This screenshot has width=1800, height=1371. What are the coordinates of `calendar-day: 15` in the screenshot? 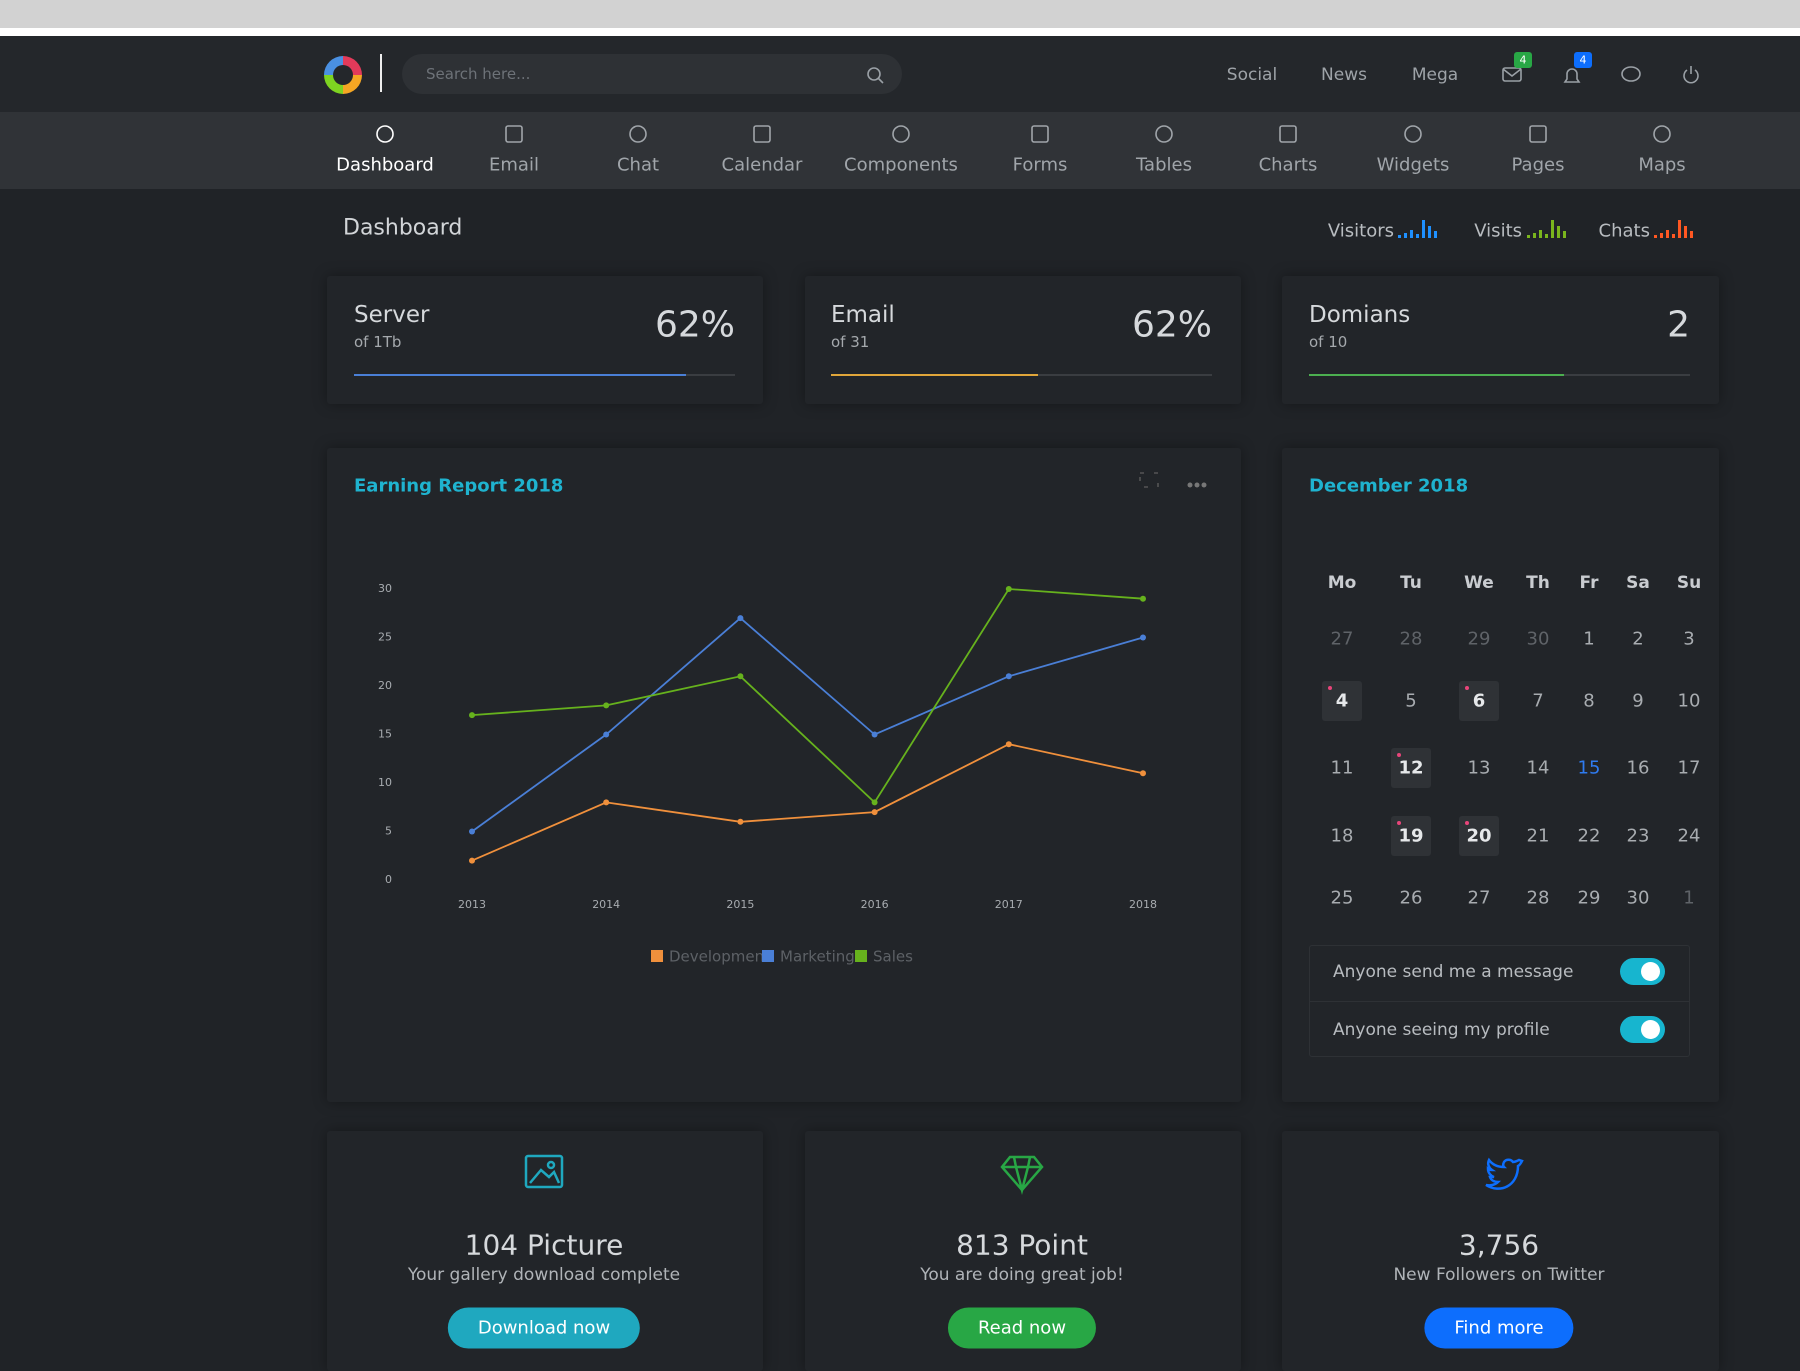 It's located at (1589, 768).